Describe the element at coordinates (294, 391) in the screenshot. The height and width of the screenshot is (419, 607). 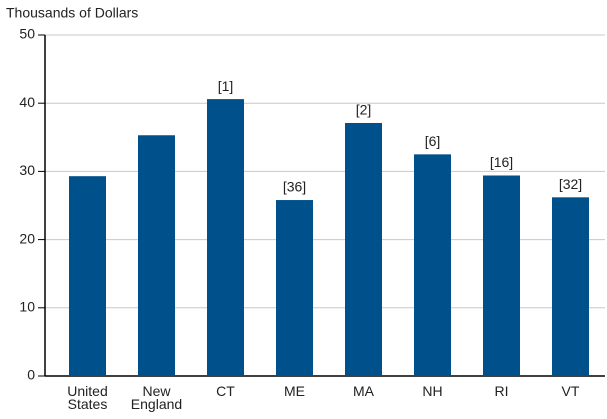
I see `x-tick-label: ME` at that location.